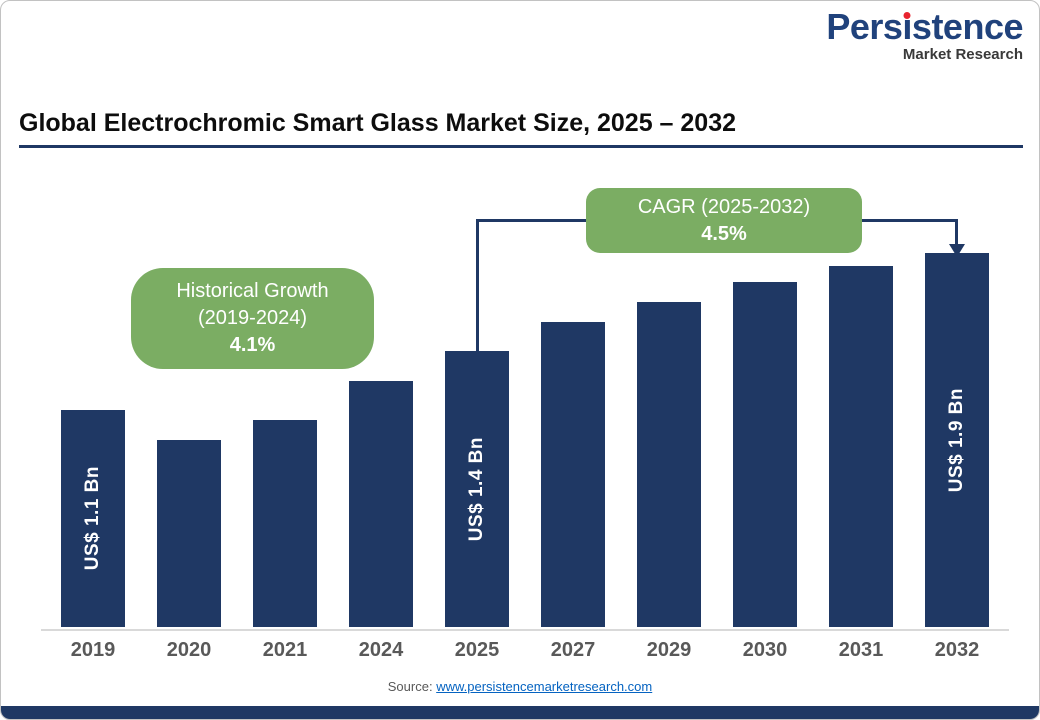 This screenshot has width=1040, height=720. I want to click on x-axis-label: 2031, so click(861, 650).